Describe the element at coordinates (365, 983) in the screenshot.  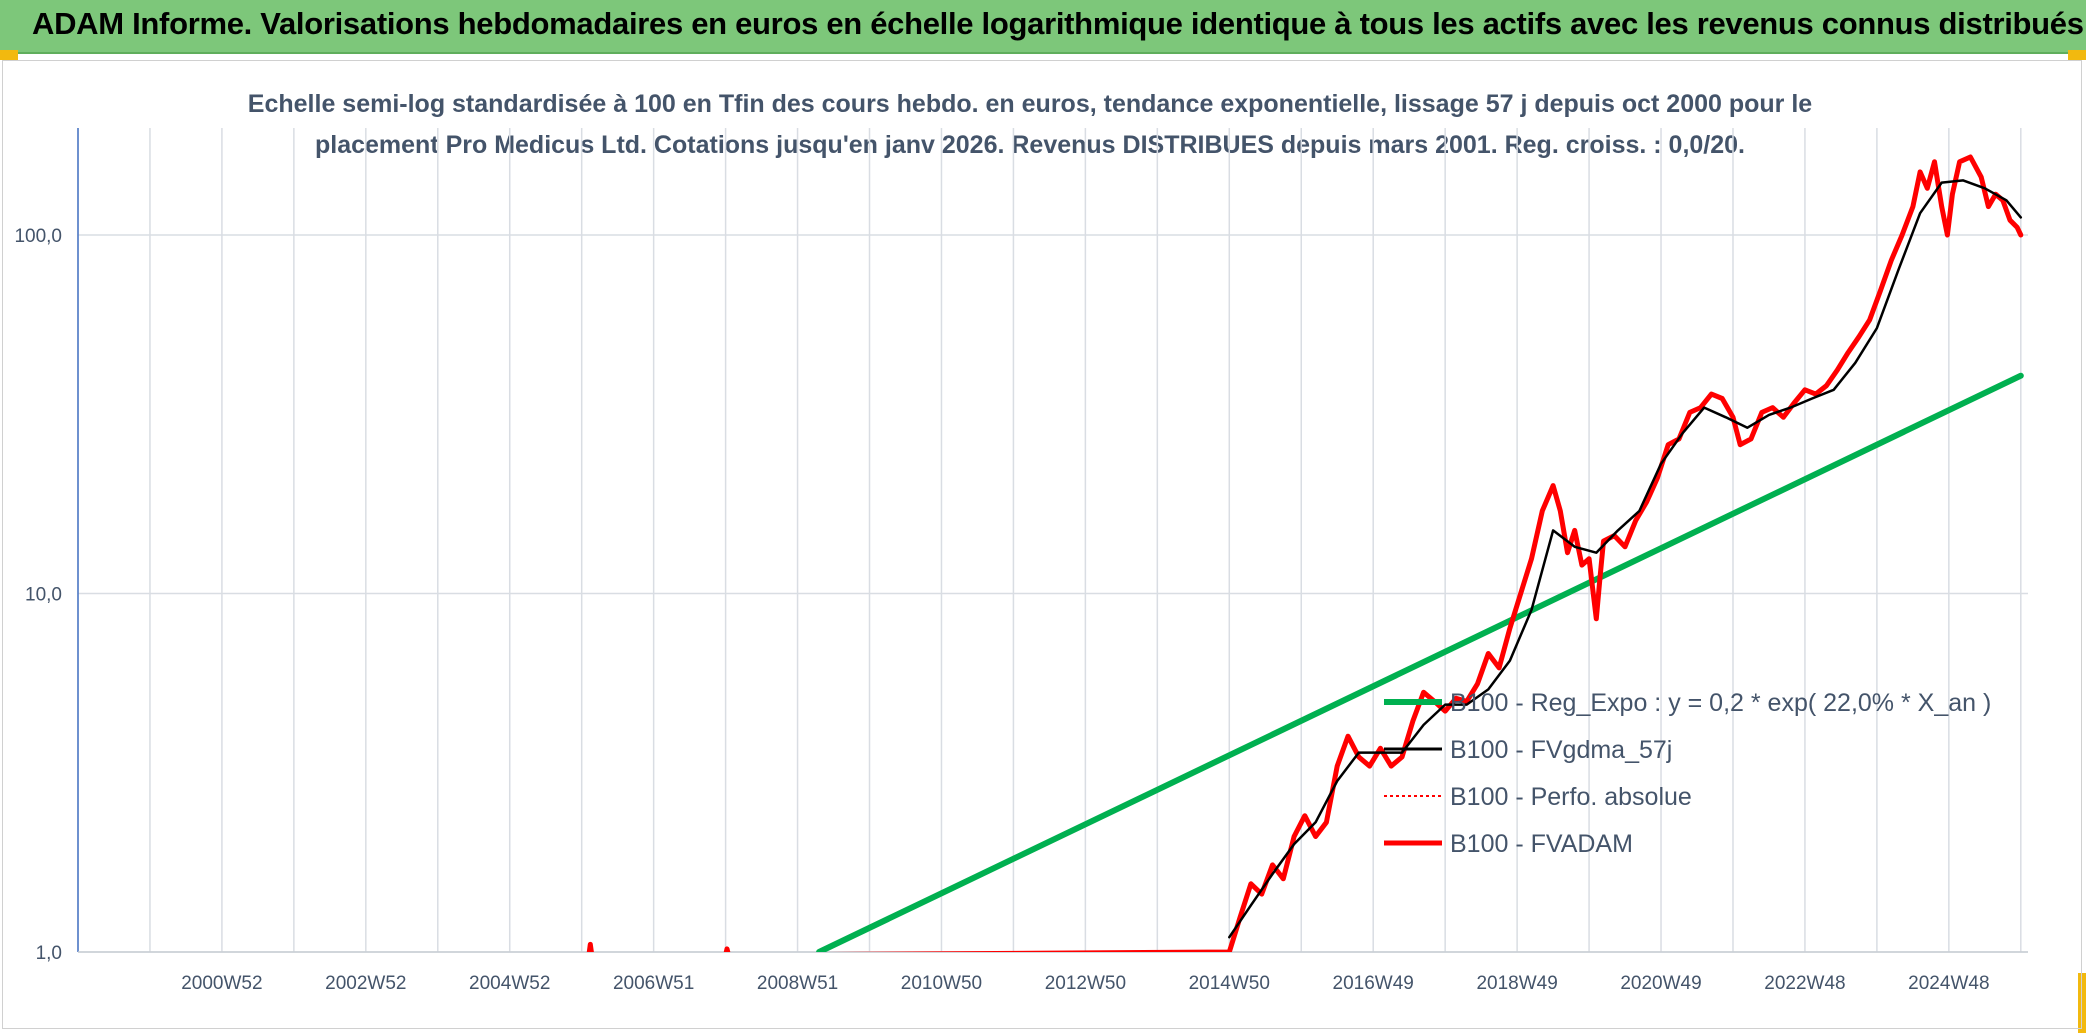
I see `x-tick-label: 2002W52` at that location.